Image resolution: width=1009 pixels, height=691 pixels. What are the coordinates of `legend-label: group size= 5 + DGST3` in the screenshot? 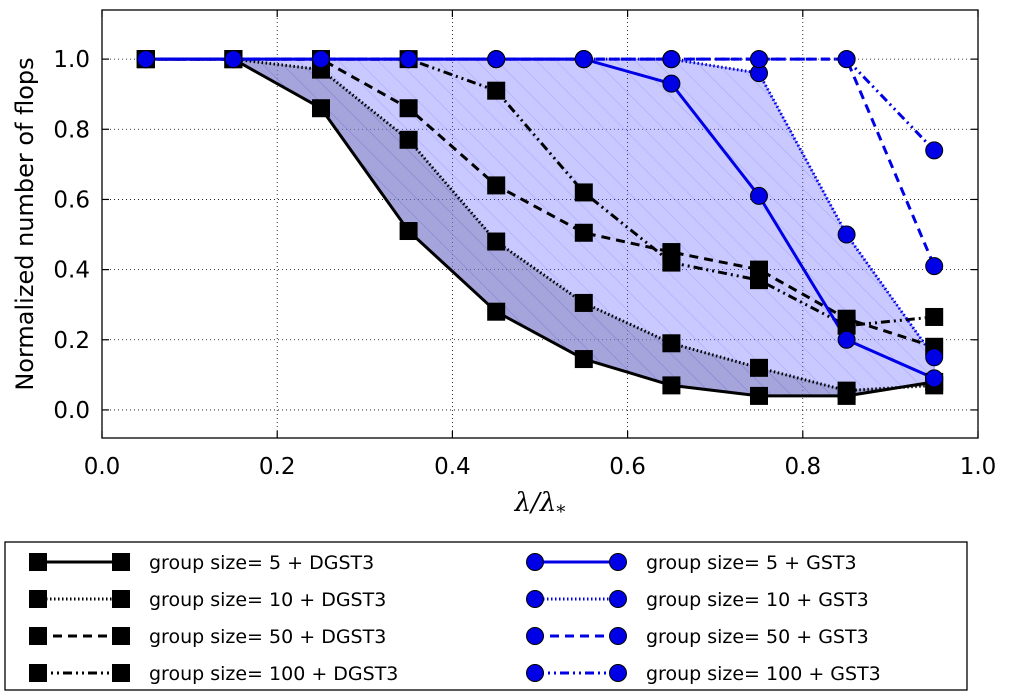 It's located at (261, 563).